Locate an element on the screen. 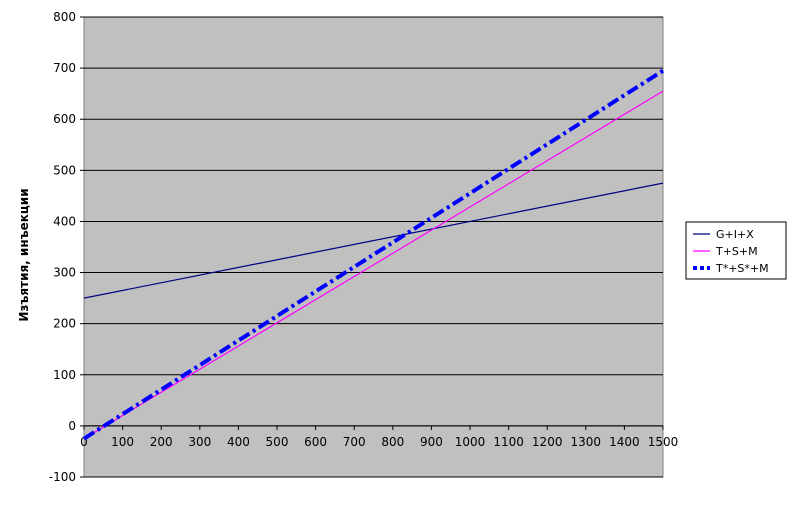 Image resolution: width=800 pixels, height=506 pixels. x-tick-label: 1500 is located at coordinates (663, 442).